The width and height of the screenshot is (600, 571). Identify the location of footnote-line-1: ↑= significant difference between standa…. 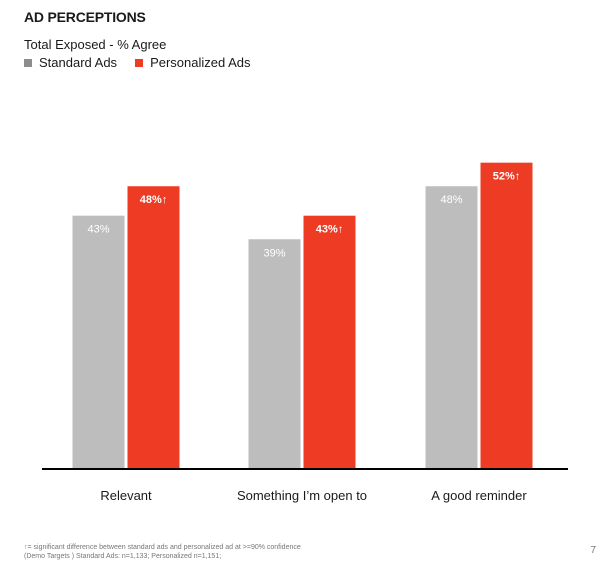
(162, 547).